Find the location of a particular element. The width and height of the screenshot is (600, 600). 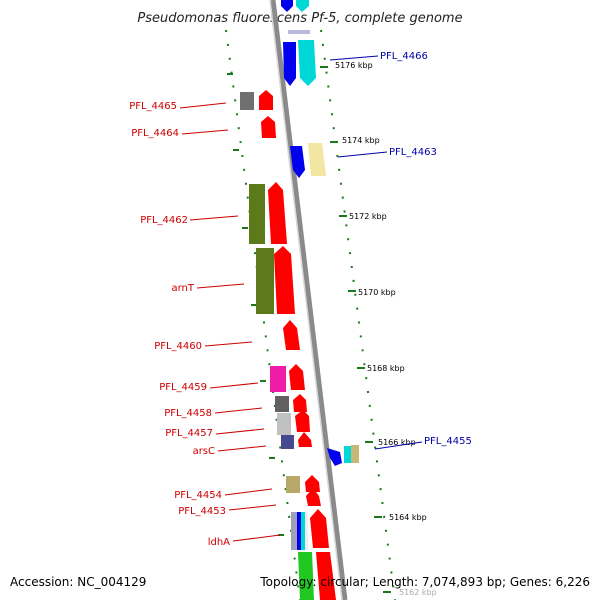

gene-pfl4455-blue is located at coordinates (334, 457).